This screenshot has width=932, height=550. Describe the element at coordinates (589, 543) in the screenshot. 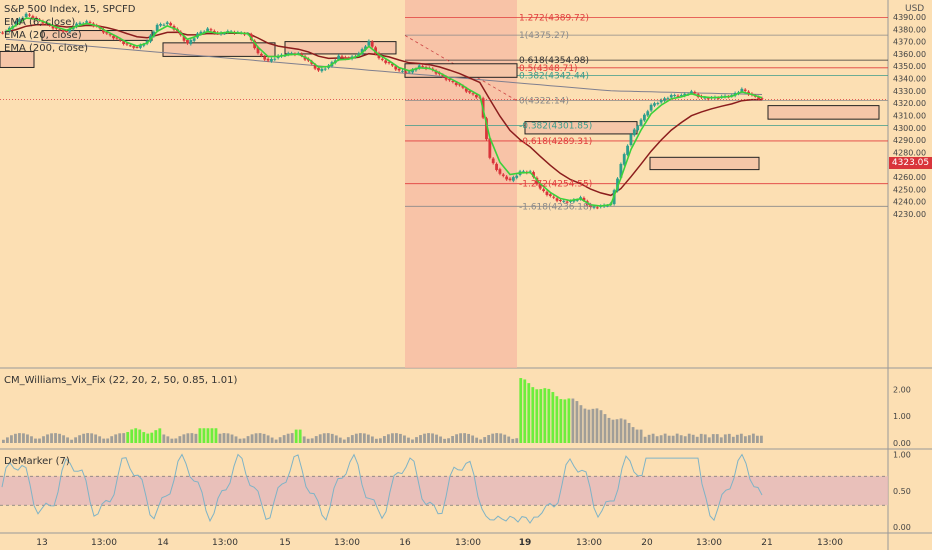

I see `time-tick-label: 13:00` at that location.